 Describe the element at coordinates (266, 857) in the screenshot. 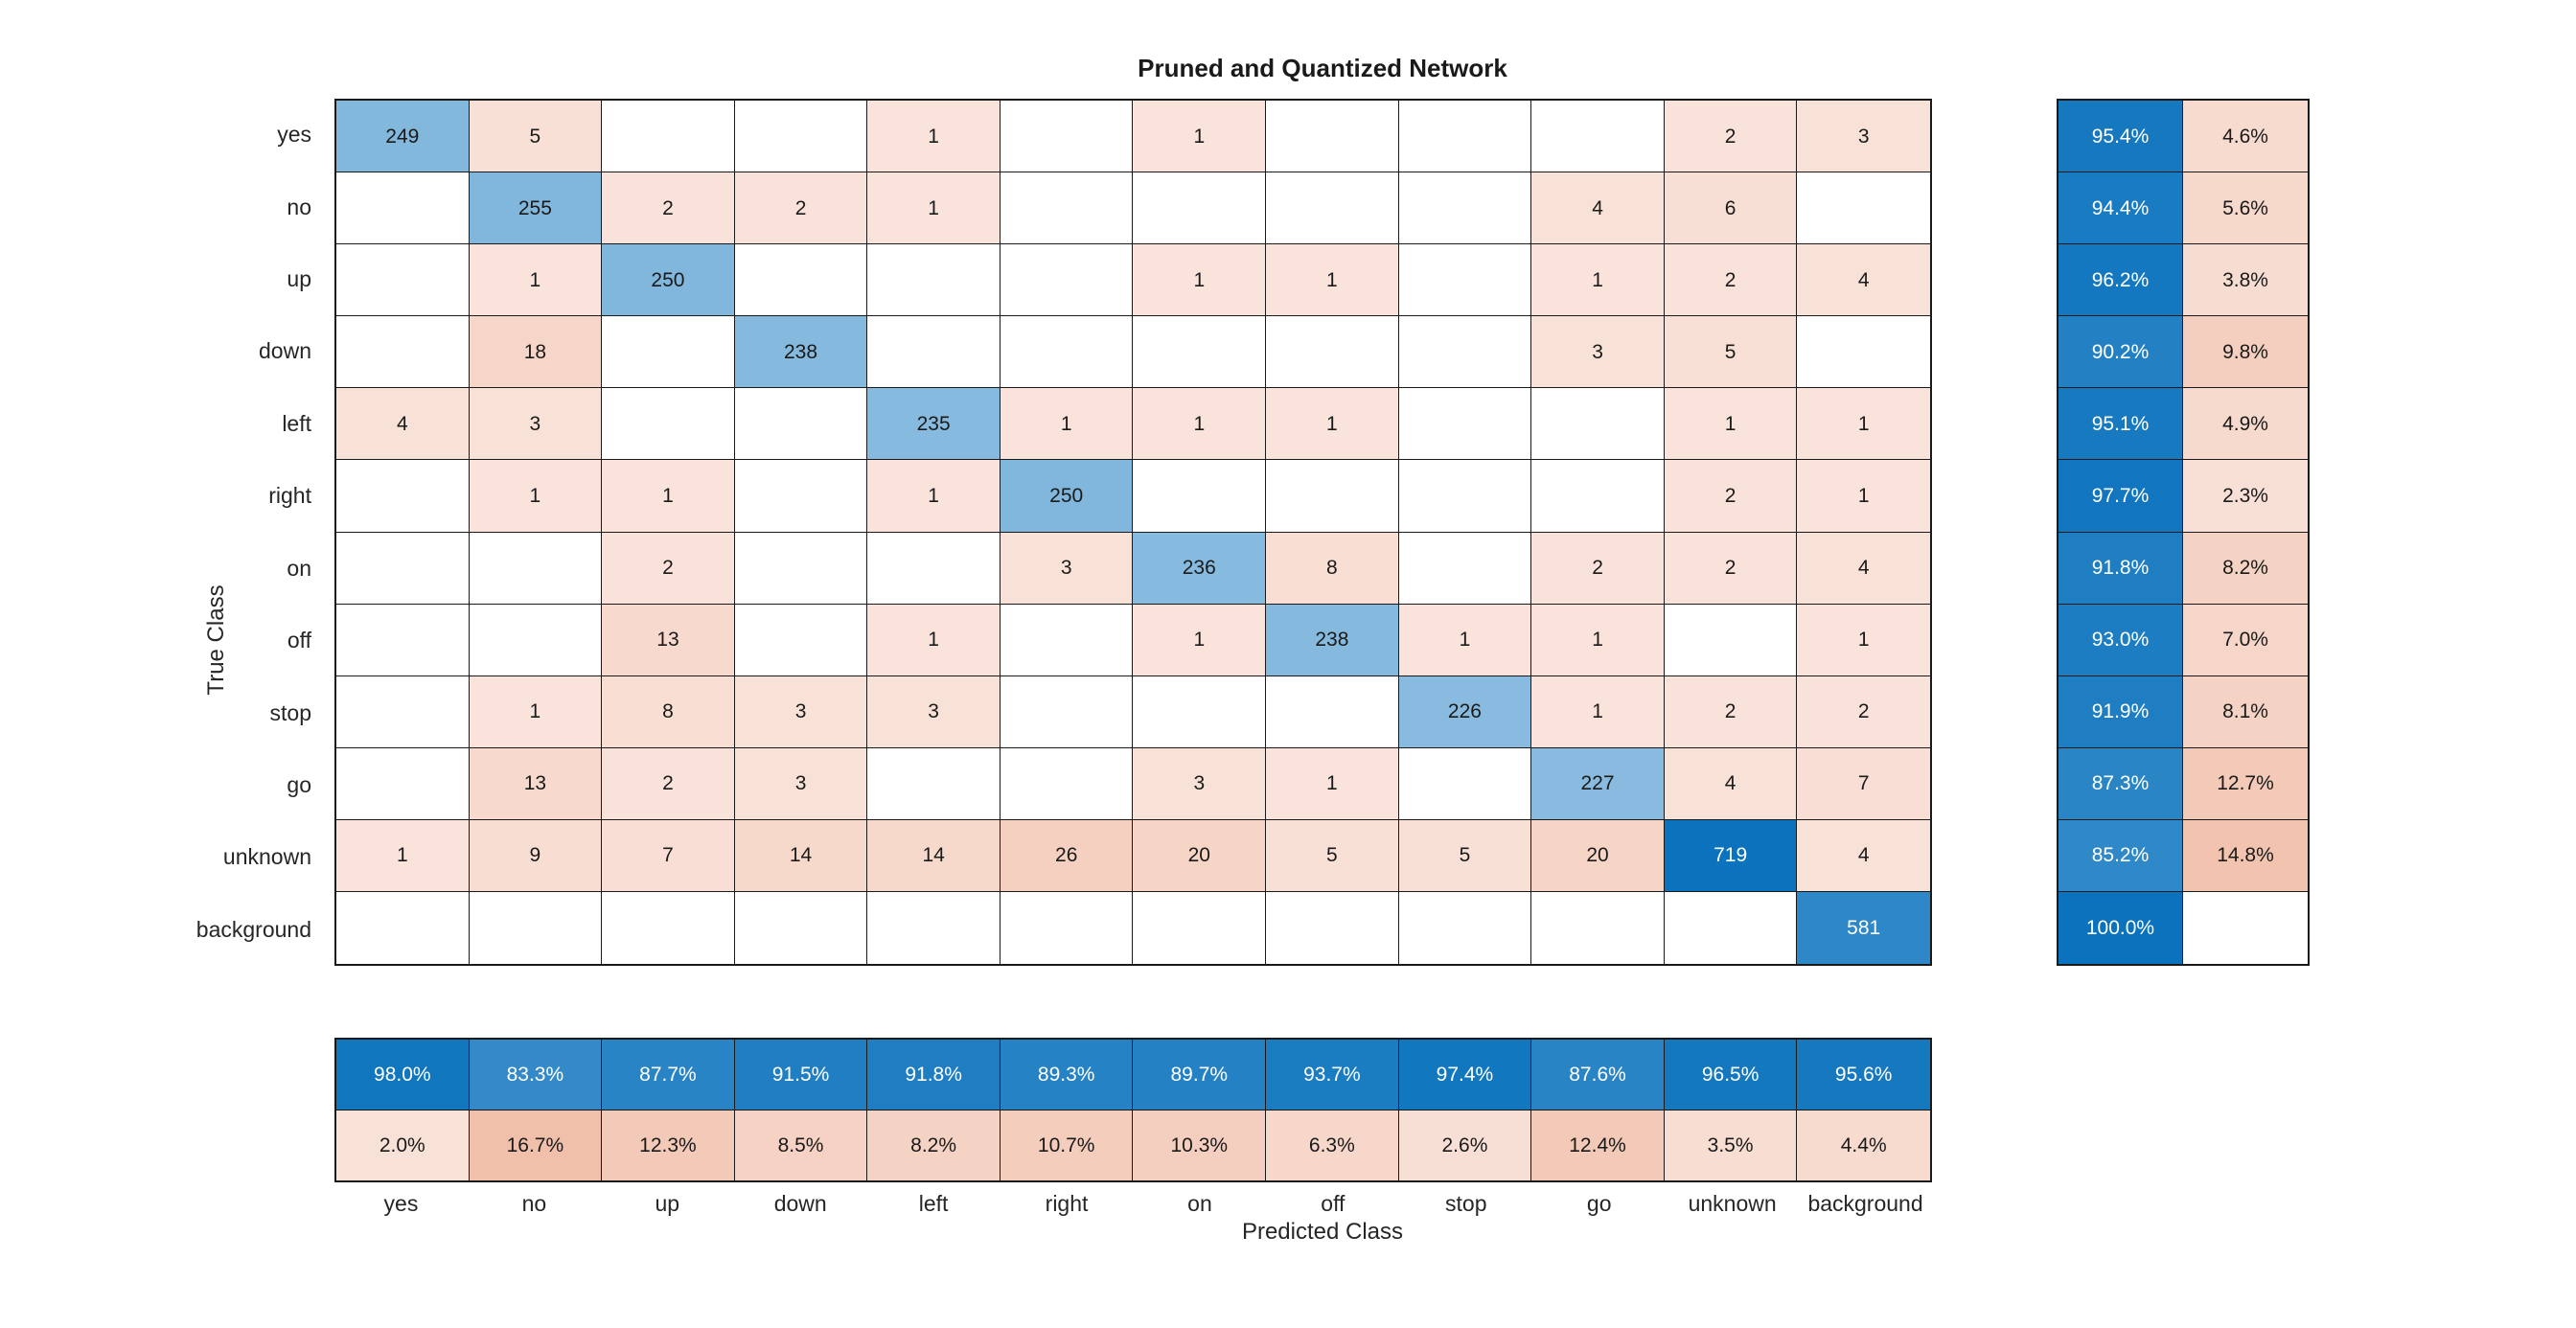

I see `row-label-unknown: unknown` at that location.